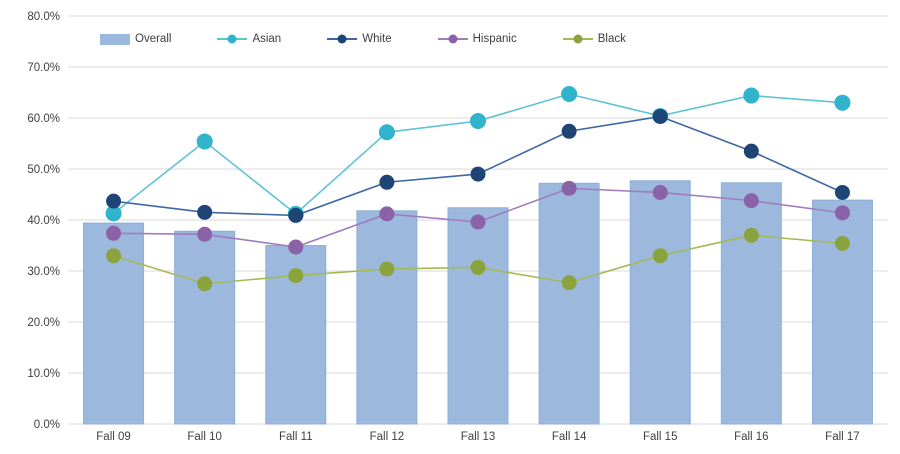 This screenshot has height=454, width=900. I want to click on legend-label: Black, so click(611, 39).